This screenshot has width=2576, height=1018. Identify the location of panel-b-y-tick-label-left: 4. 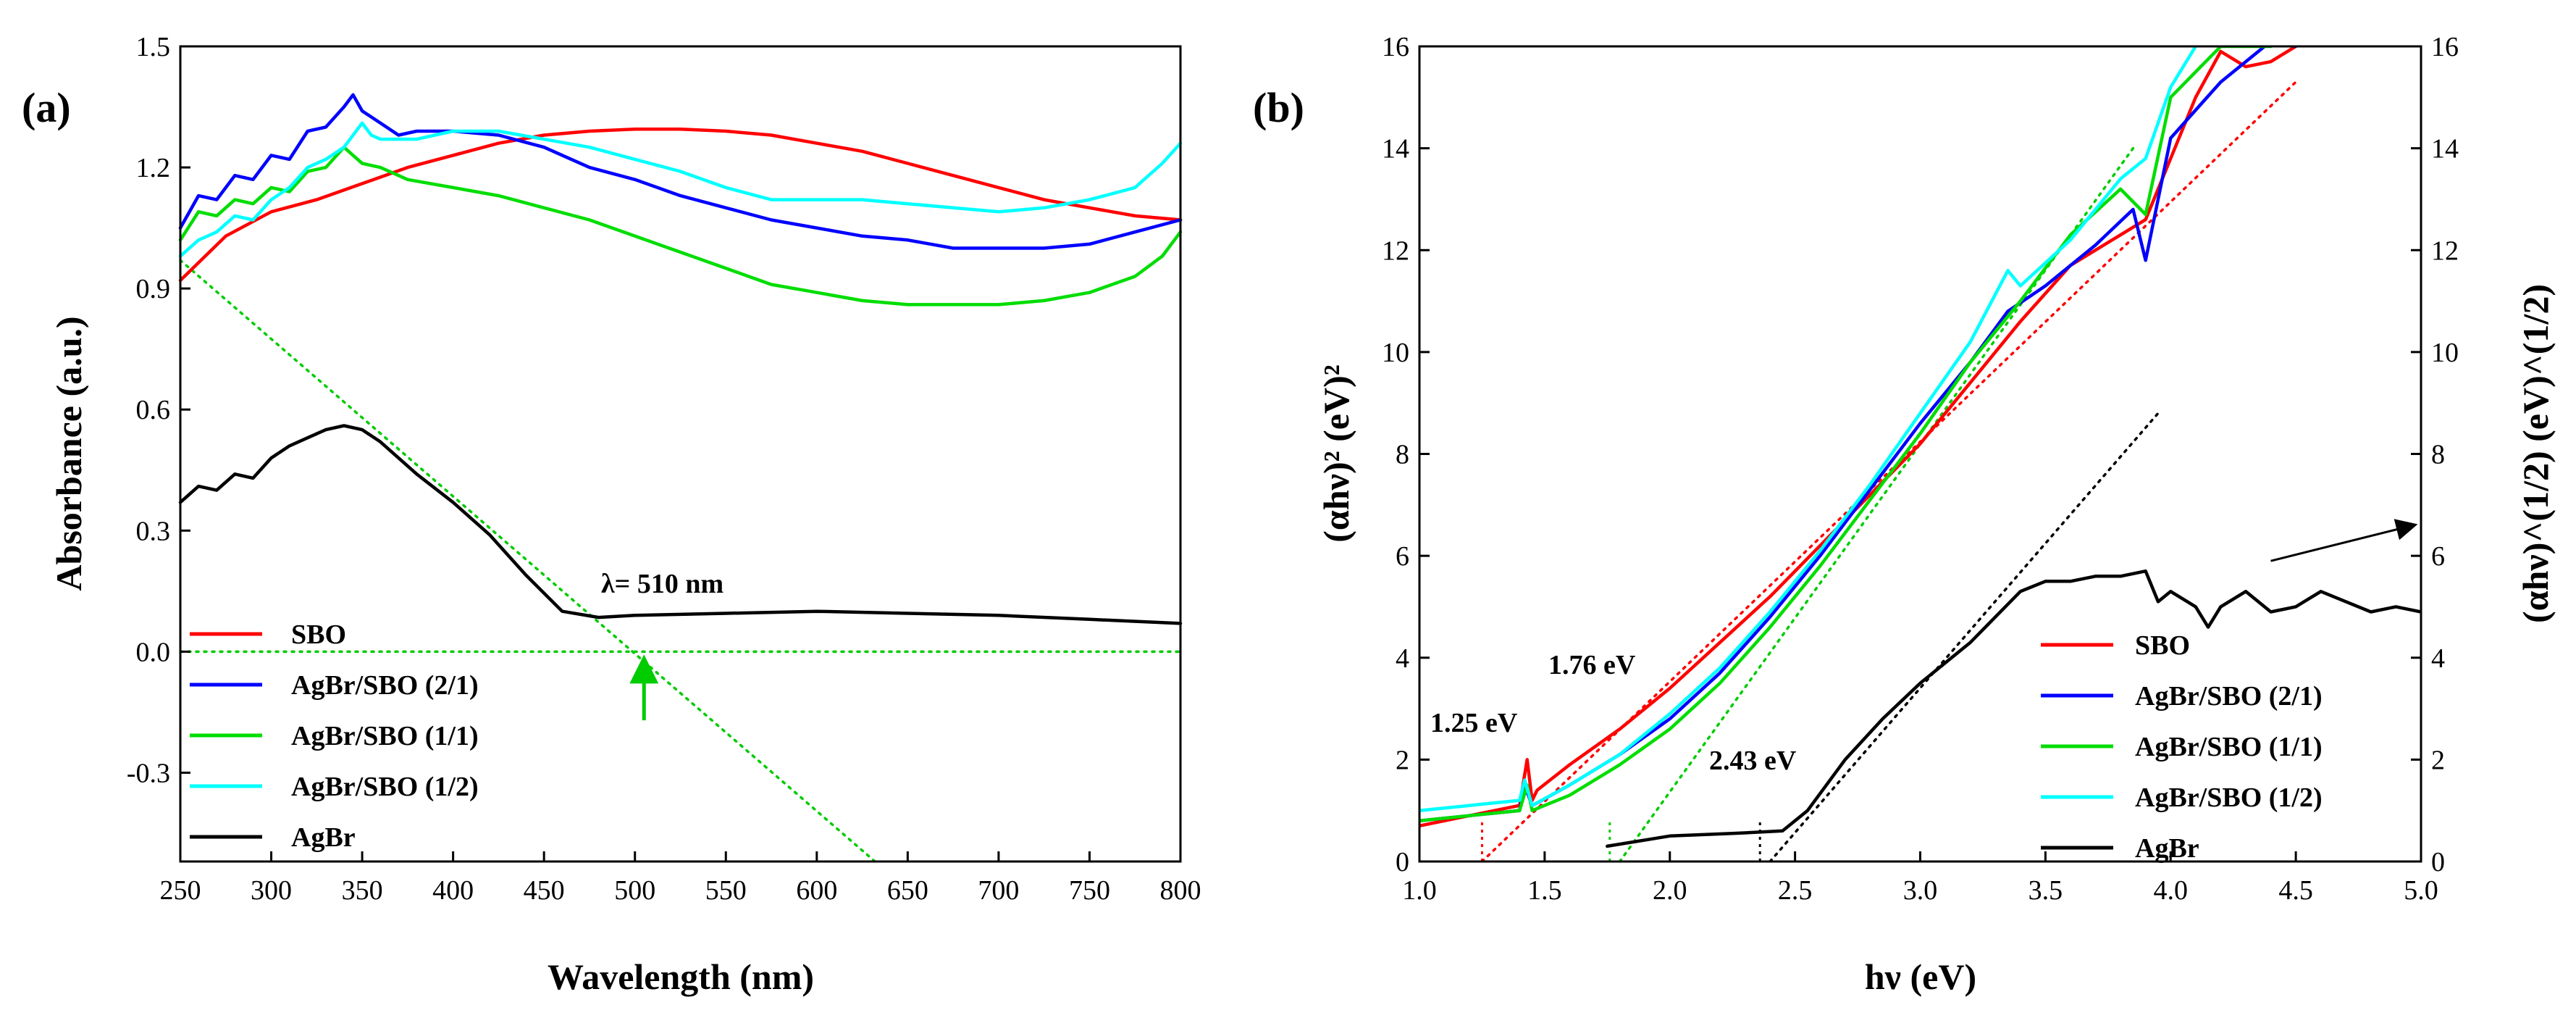
(1402, 658).